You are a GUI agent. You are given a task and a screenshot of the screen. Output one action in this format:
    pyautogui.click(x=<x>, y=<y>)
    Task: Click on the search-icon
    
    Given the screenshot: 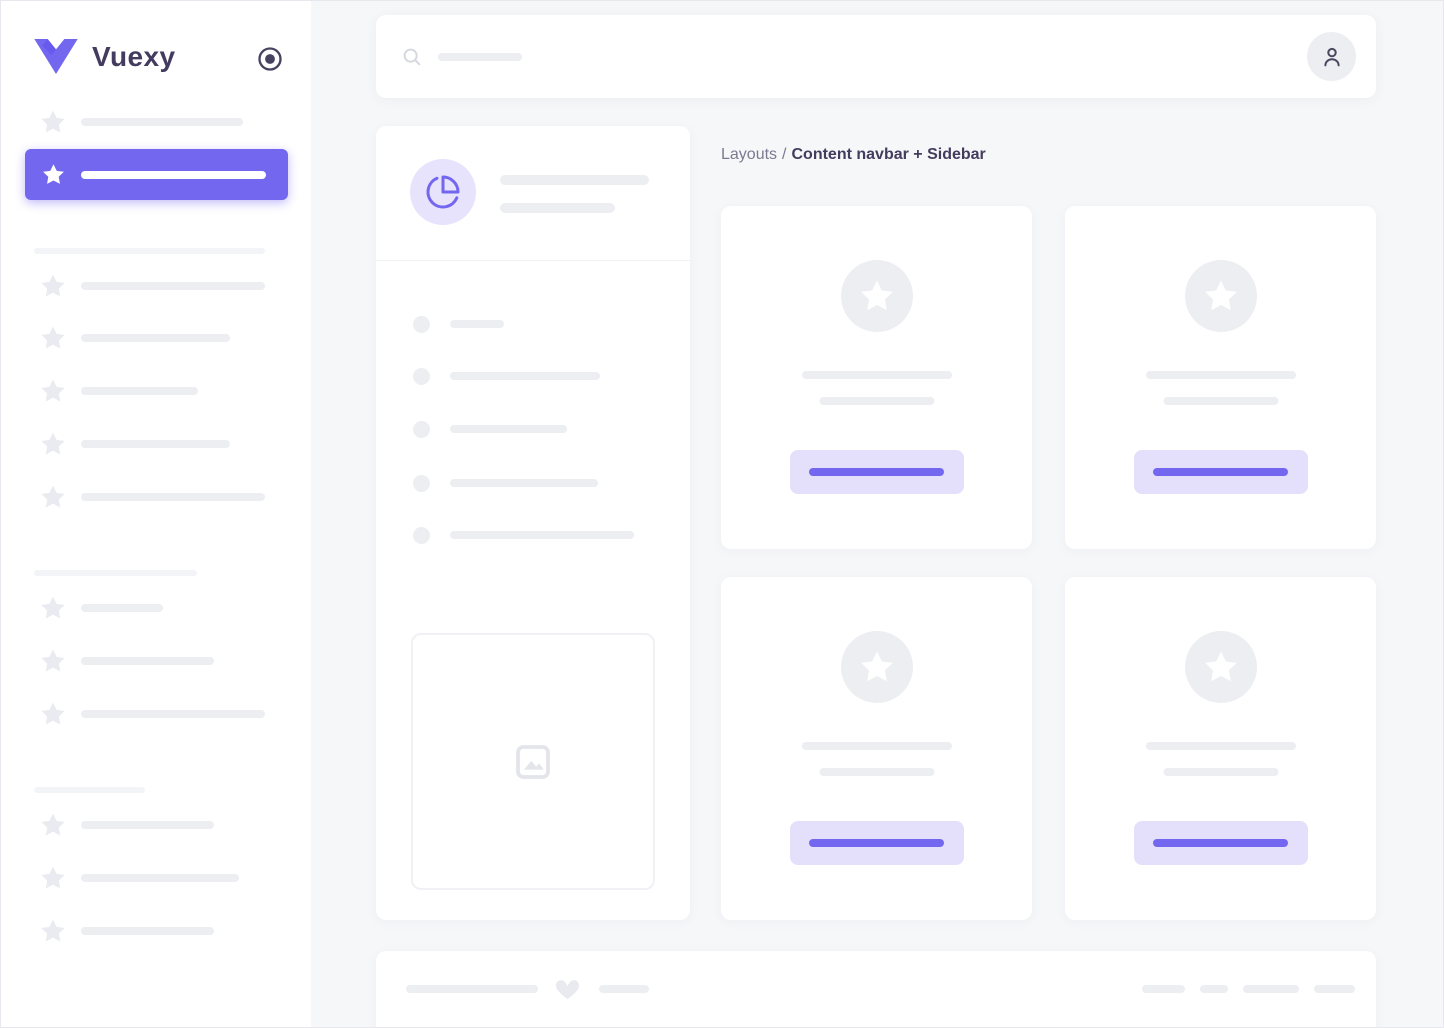 What is the action you would take?
    pyautogui.click(x=412, y=57)
    